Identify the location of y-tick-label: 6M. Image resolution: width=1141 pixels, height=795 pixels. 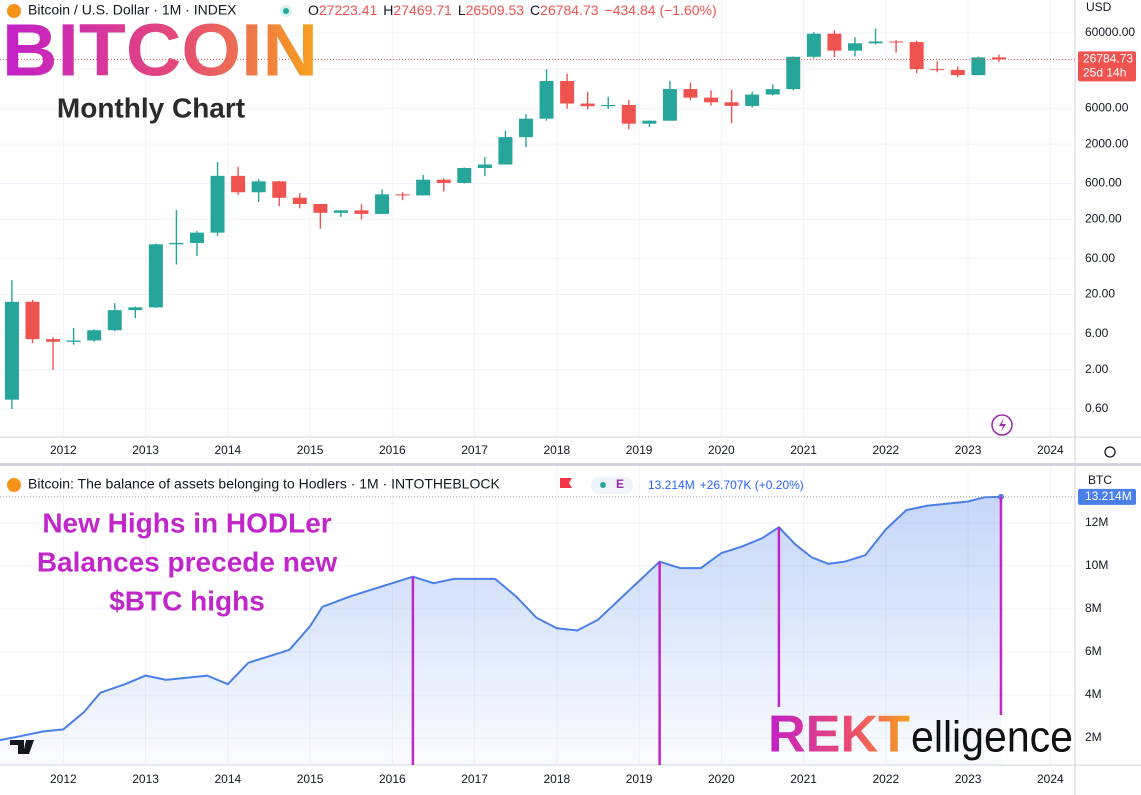
(1093, 651).